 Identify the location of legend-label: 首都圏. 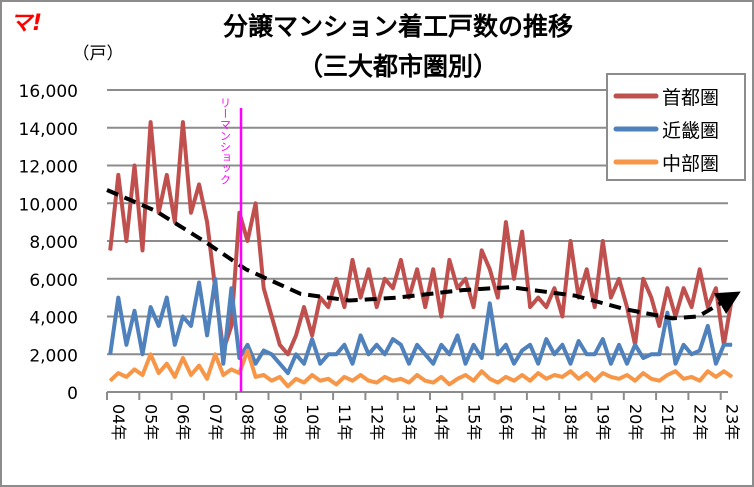
(690, 98).